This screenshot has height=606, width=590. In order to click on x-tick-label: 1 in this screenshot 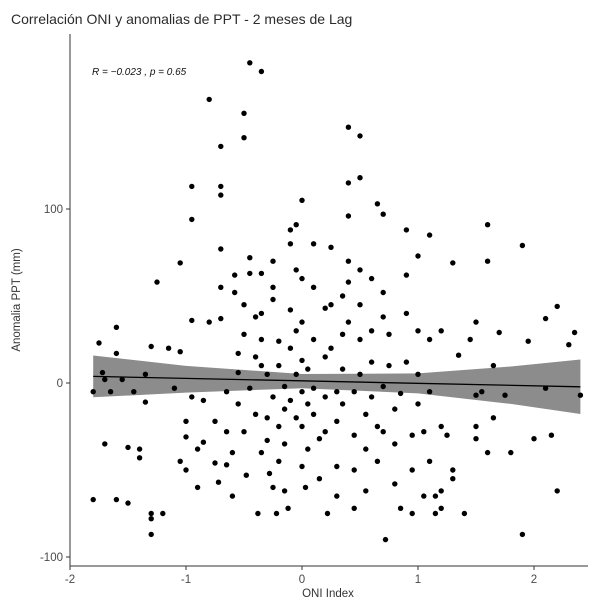, I will do `click(418, 580)`.